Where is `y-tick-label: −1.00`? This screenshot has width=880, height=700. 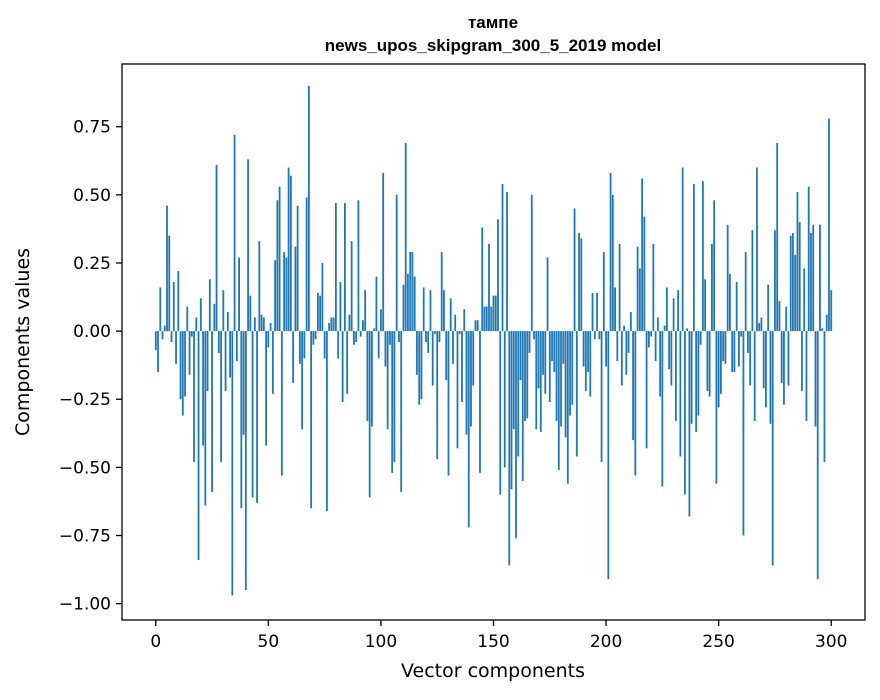 y-tick-label: −1.00 is located at coordinates (85, 605).